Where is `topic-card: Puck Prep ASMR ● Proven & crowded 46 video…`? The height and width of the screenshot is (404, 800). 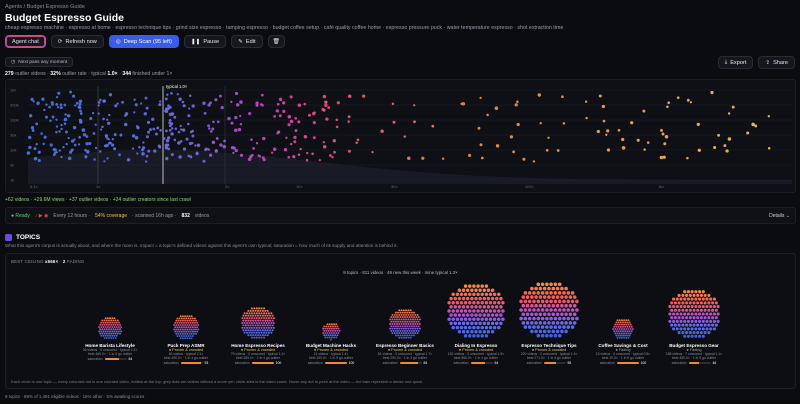
topic-card: Puck Prep ASMR ● Proven & crowded 46 video… is located at coordinates (186, 354).